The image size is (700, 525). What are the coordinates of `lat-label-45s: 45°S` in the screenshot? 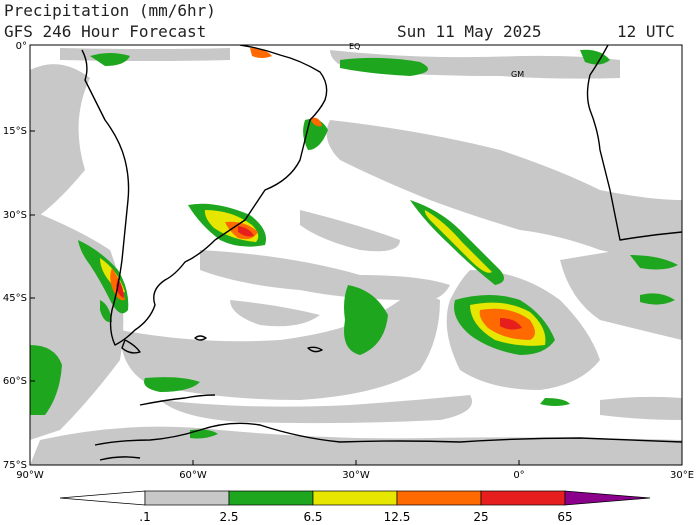 It's located at (15, 298).